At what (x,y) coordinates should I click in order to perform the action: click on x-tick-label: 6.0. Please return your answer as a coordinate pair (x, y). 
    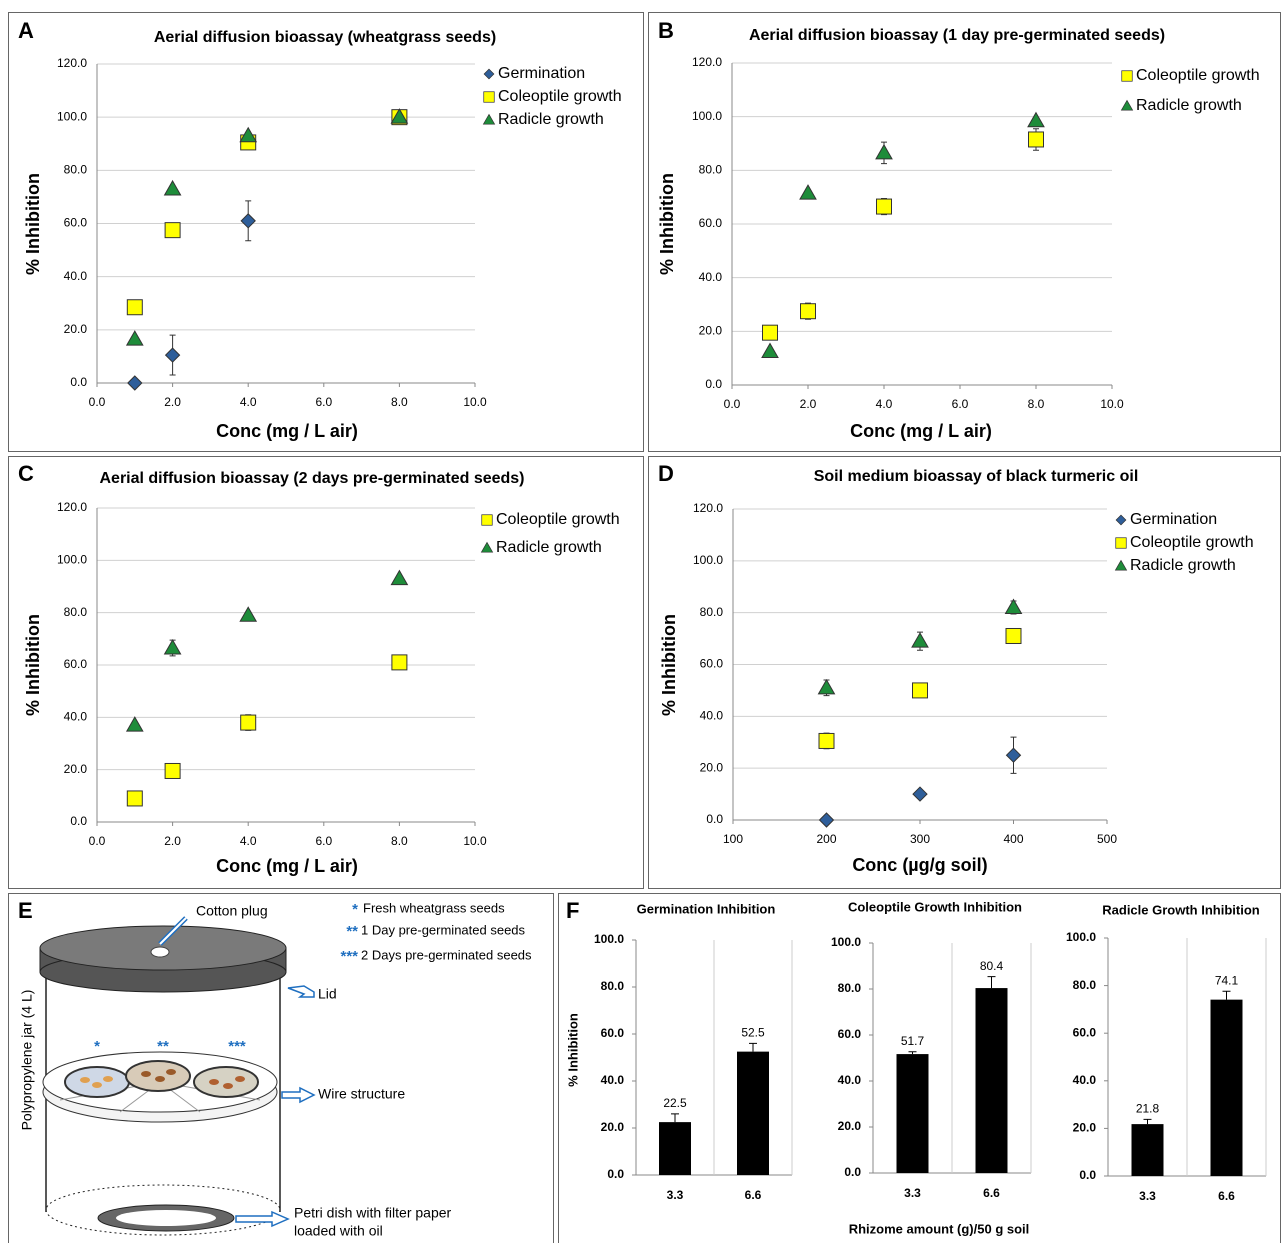
    Looking at the image, I should click on (960, 404).